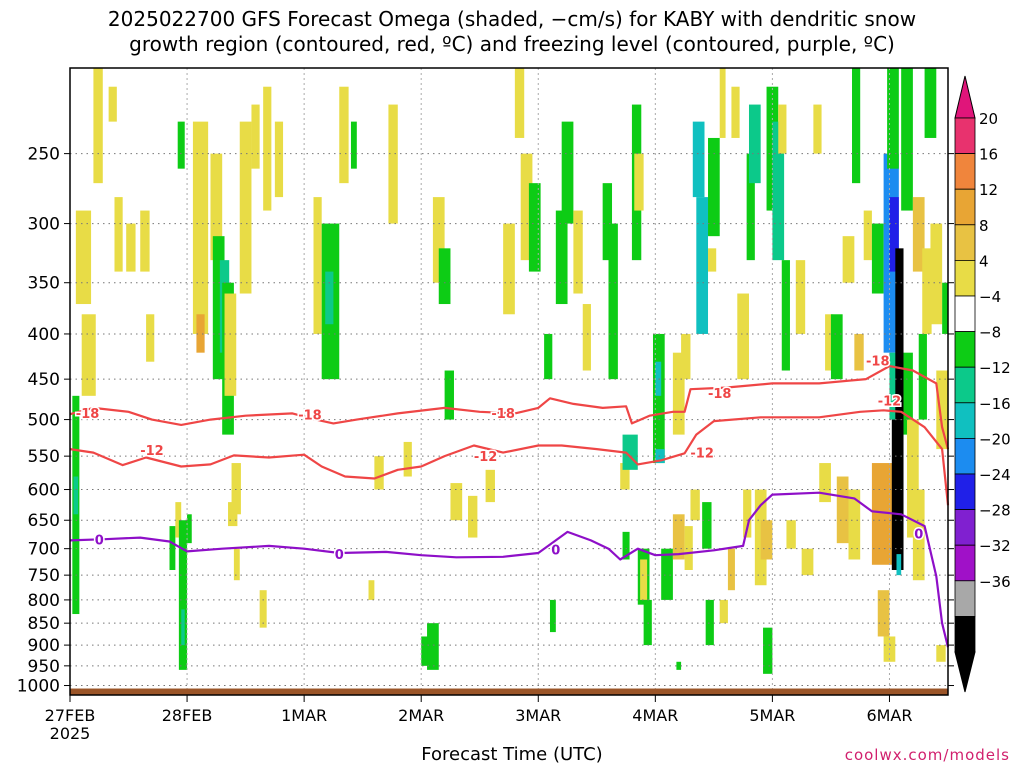 Image resolution: width=1024 pixels, height=768 pixels. What do you see at coordinates (44, 284) in the screenshot?
I see `y-tick-label: 350` at bounding box center [44, 284].